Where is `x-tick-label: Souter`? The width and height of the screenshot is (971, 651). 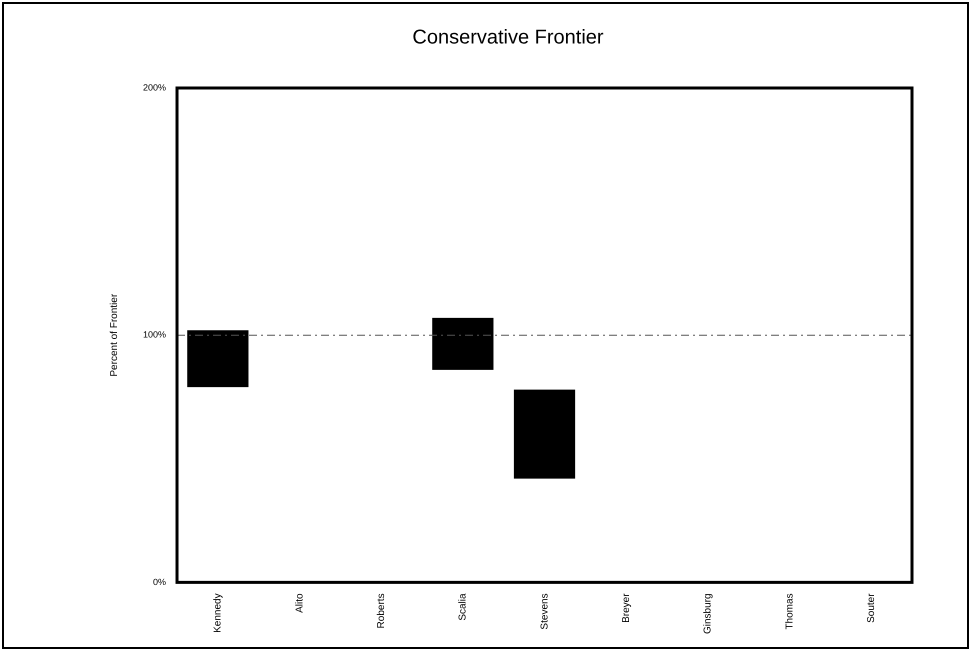
x-tick-label: Souter is located at coordinates (871, 607).